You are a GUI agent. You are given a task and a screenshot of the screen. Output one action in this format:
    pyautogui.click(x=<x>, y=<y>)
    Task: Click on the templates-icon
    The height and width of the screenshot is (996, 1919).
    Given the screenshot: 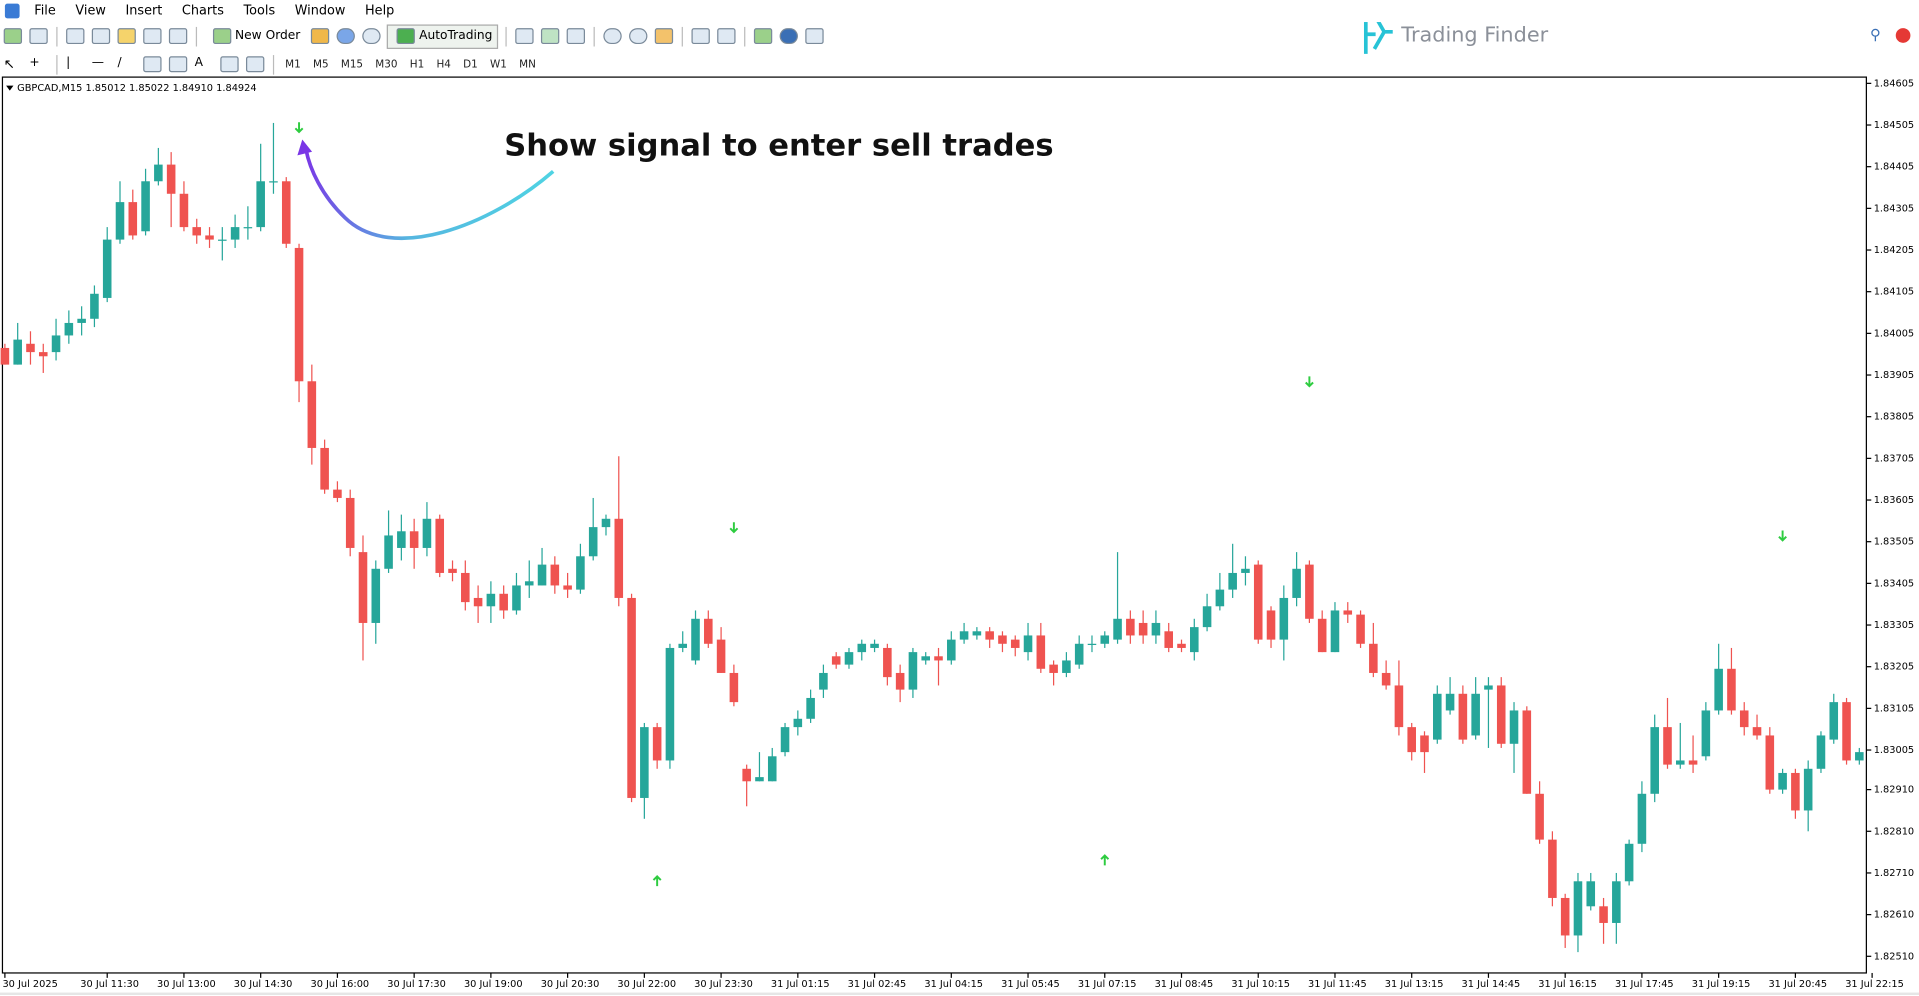 What is the action you would take?
    pyautogui.click(x=815, y=36)
    